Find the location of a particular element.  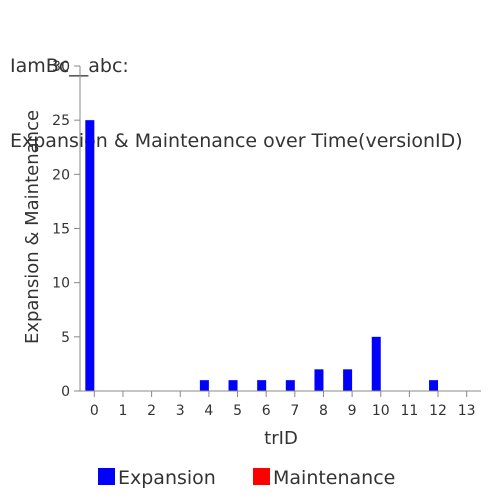

y-tick-label: 20 is located at coordinates (61, 175).